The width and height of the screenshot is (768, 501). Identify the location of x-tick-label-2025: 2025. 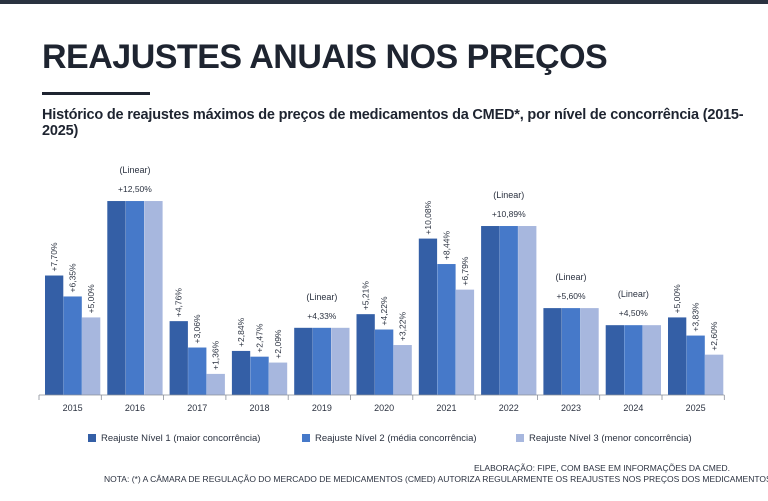
(696, 408).